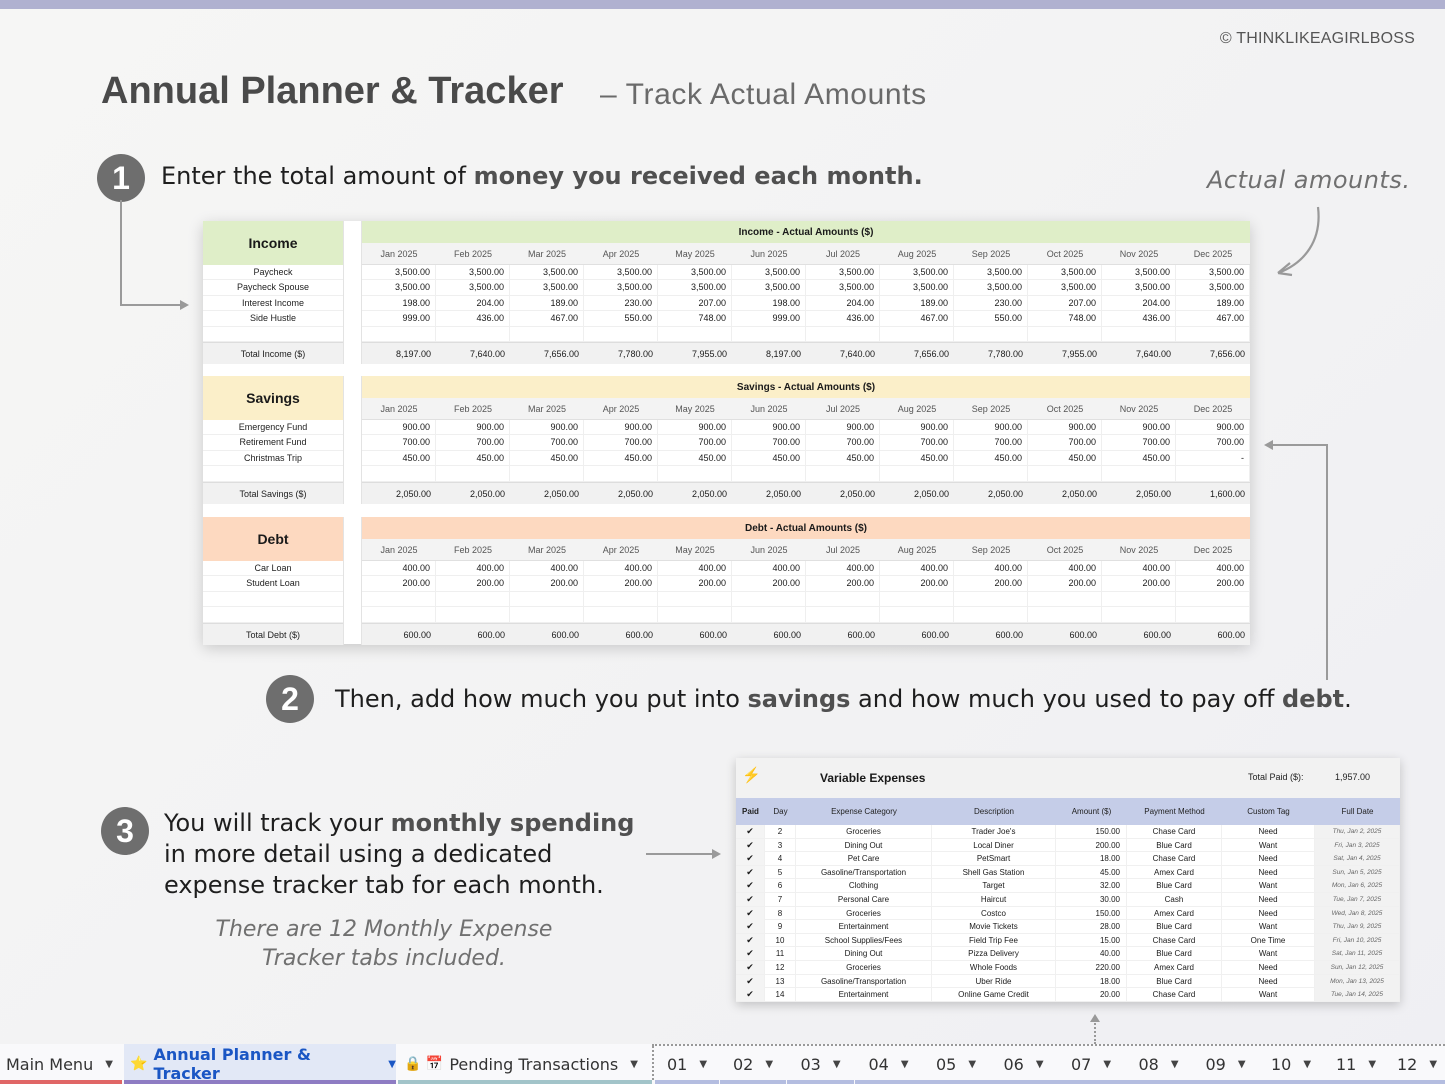 Image resolution: width=1445 pixels, height=1084 pixels. What do you see at coordinates (1417, 1064) in the screenshot?
I see `sheet-tab-12: 12 ▼` at bounding box center [1417, 1064].